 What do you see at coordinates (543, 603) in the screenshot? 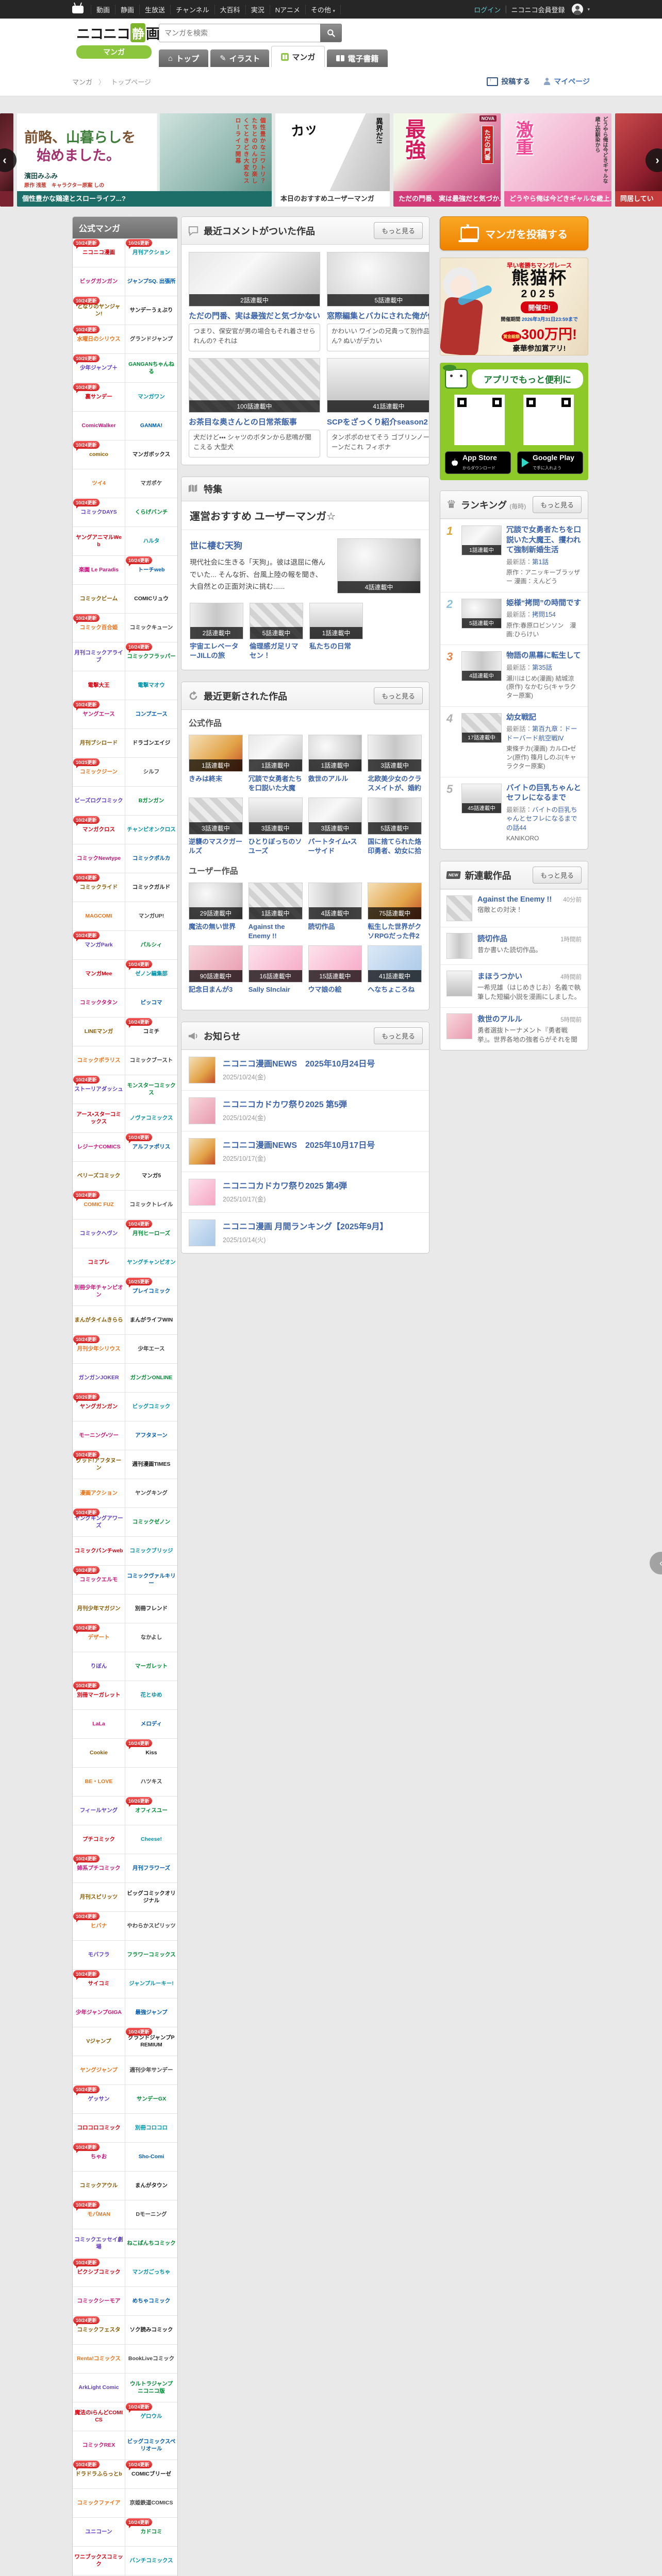
I see `work-title: 姫様“拷問”の時間です` at bounding box center [543, 603].